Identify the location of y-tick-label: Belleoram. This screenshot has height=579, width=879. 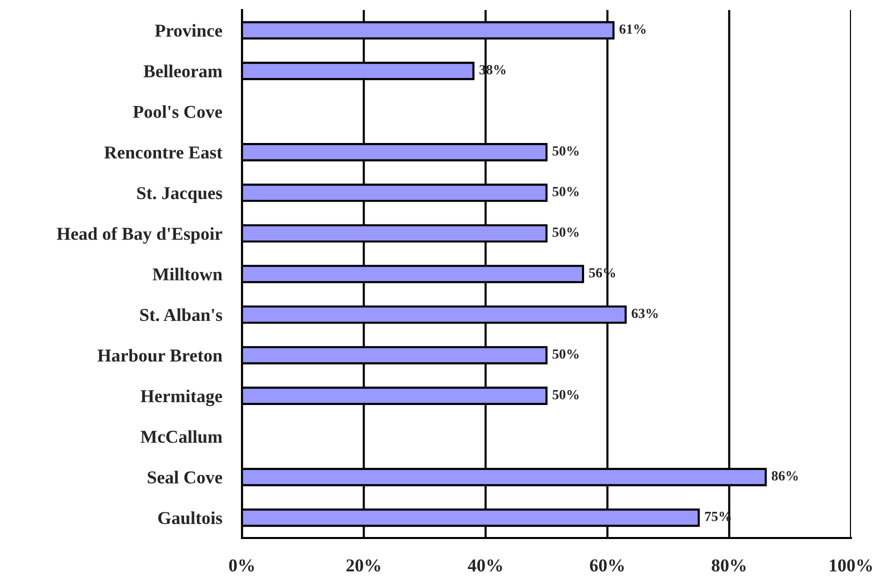
(183, 71).